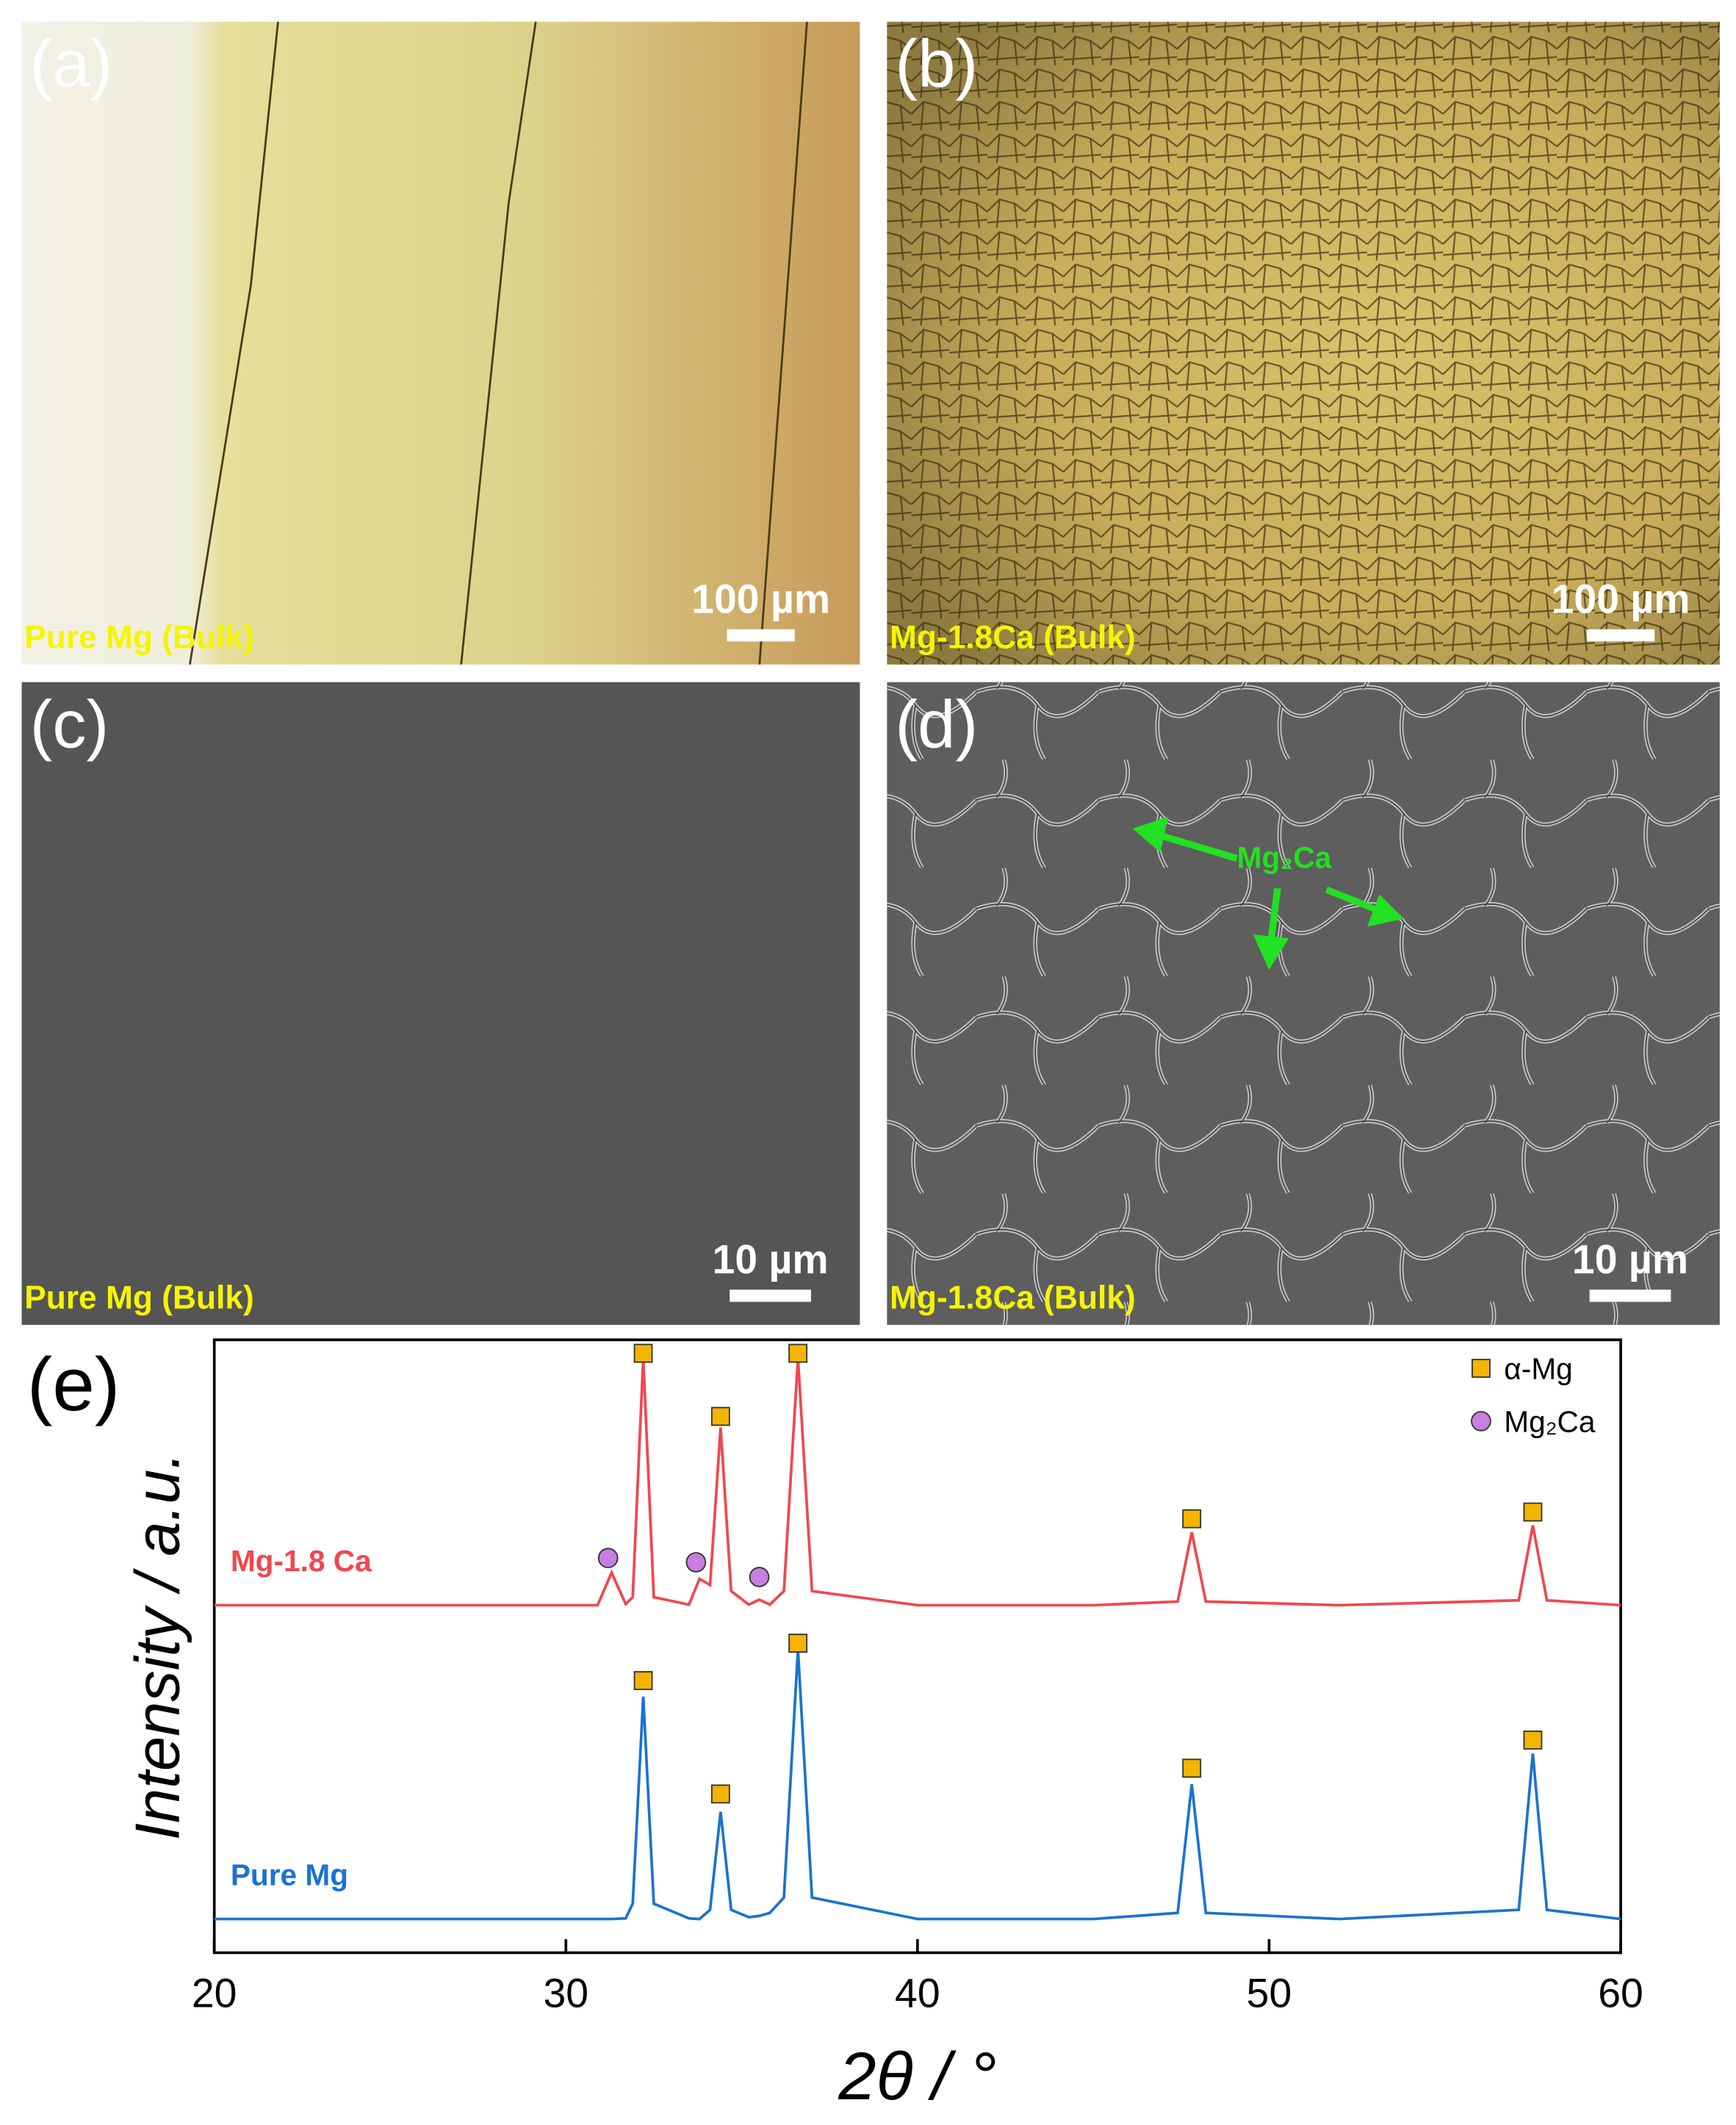 The width and height of the screenshot is (1736, 2125). I want to click on x-axis-label: 2θ / °, so click(917, 2076).